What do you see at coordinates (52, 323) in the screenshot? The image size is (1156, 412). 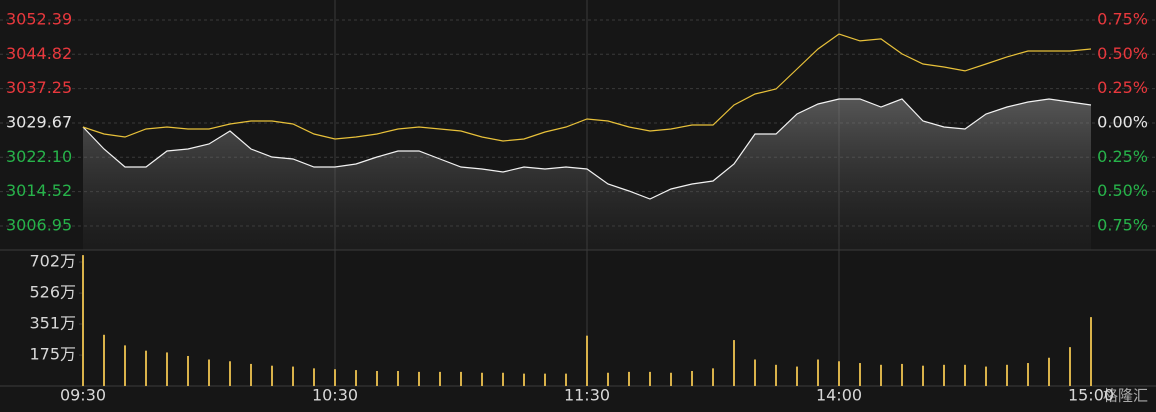 I see `y-tick-label: 351万` at bounding box center [52, 323].